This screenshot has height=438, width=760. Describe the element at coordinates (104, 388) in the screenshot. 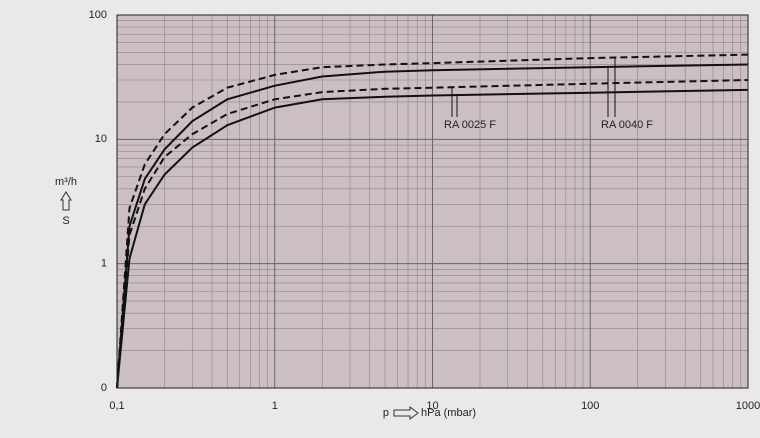

I see `y-tick-label: 0` at that location.